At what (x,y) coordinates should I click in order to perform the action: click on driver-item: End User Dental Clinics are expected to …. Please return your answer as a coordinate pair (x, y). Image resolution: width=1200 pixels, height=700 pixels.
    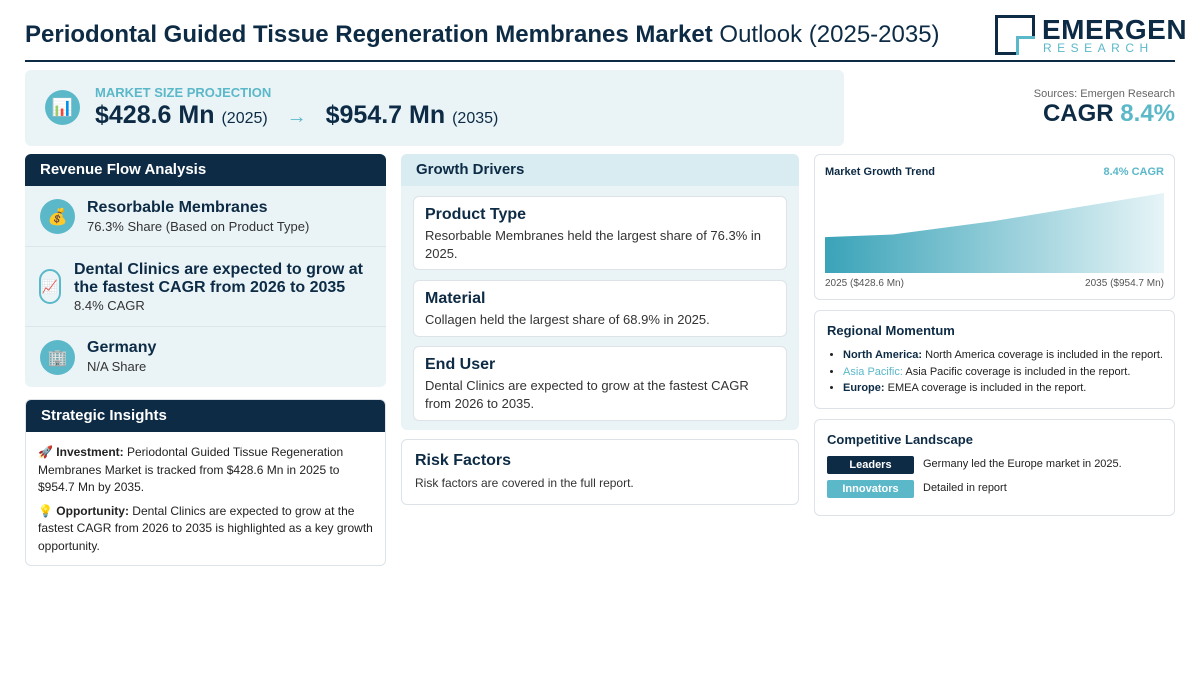
    Looking at the image, I should click on (600, 383).